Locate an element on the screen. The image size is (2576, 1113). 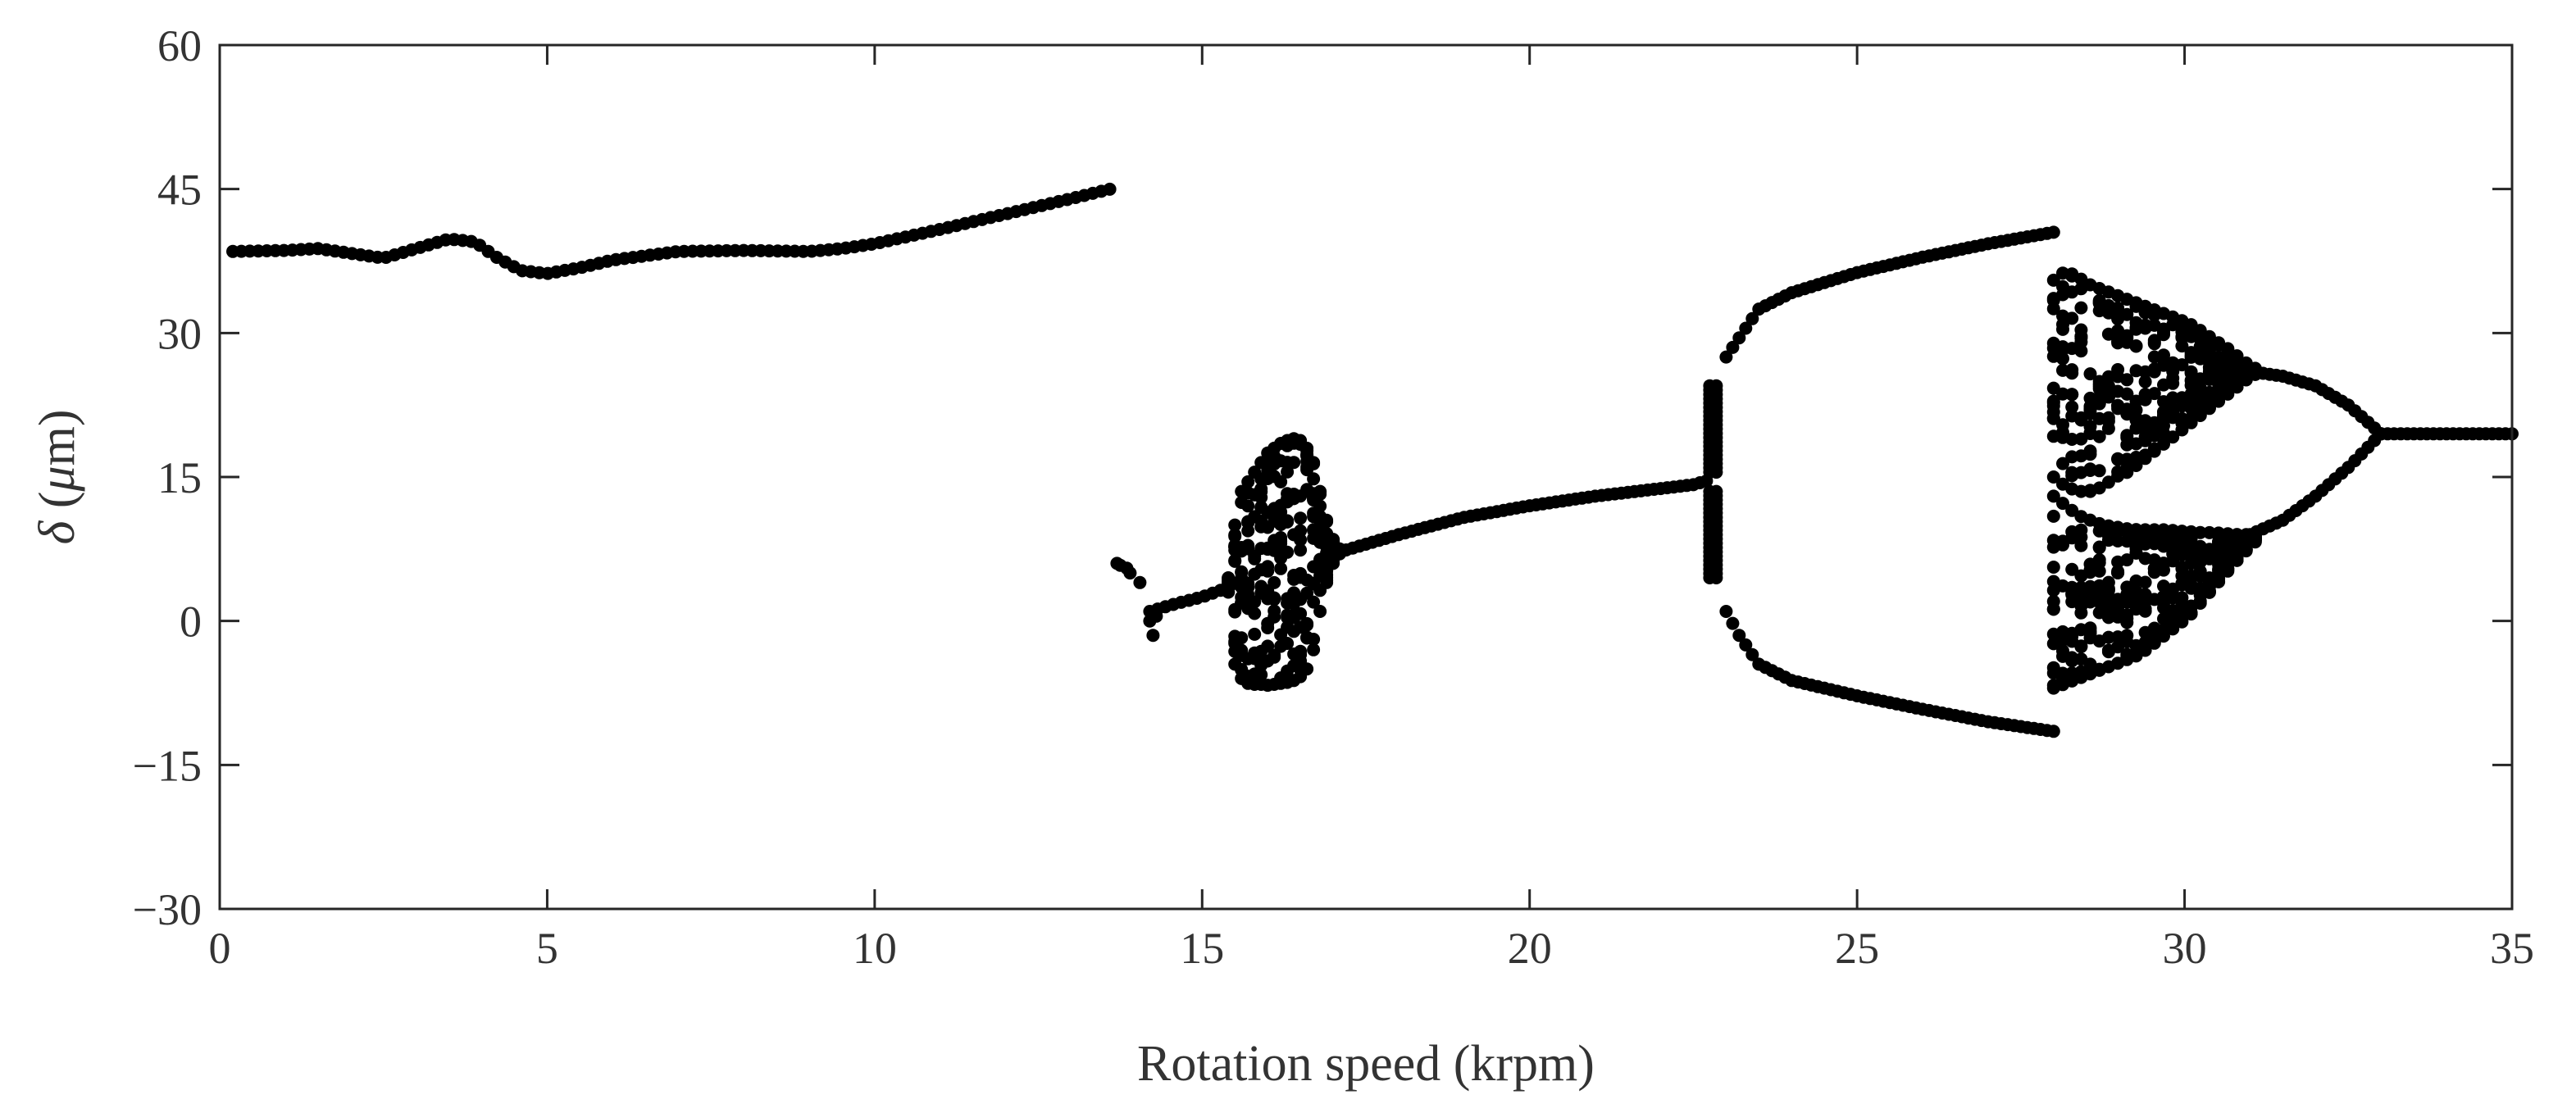
x-axis-label: Rotation speed (krpm) is located at coordinates (1366, 1064).